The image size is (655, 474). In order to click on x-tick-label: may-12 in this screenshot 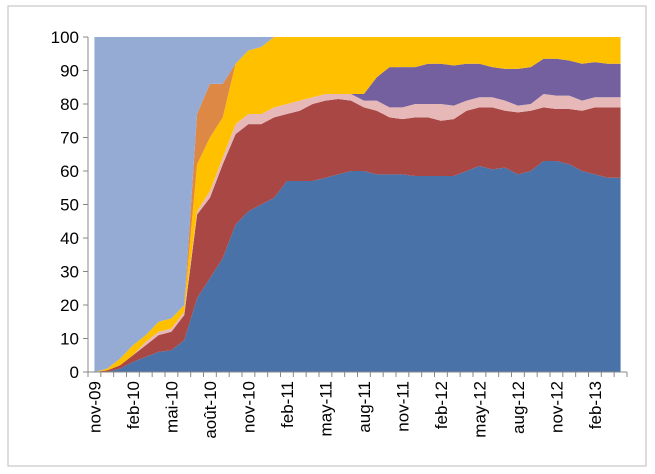, I will do `click(479, 409)`.